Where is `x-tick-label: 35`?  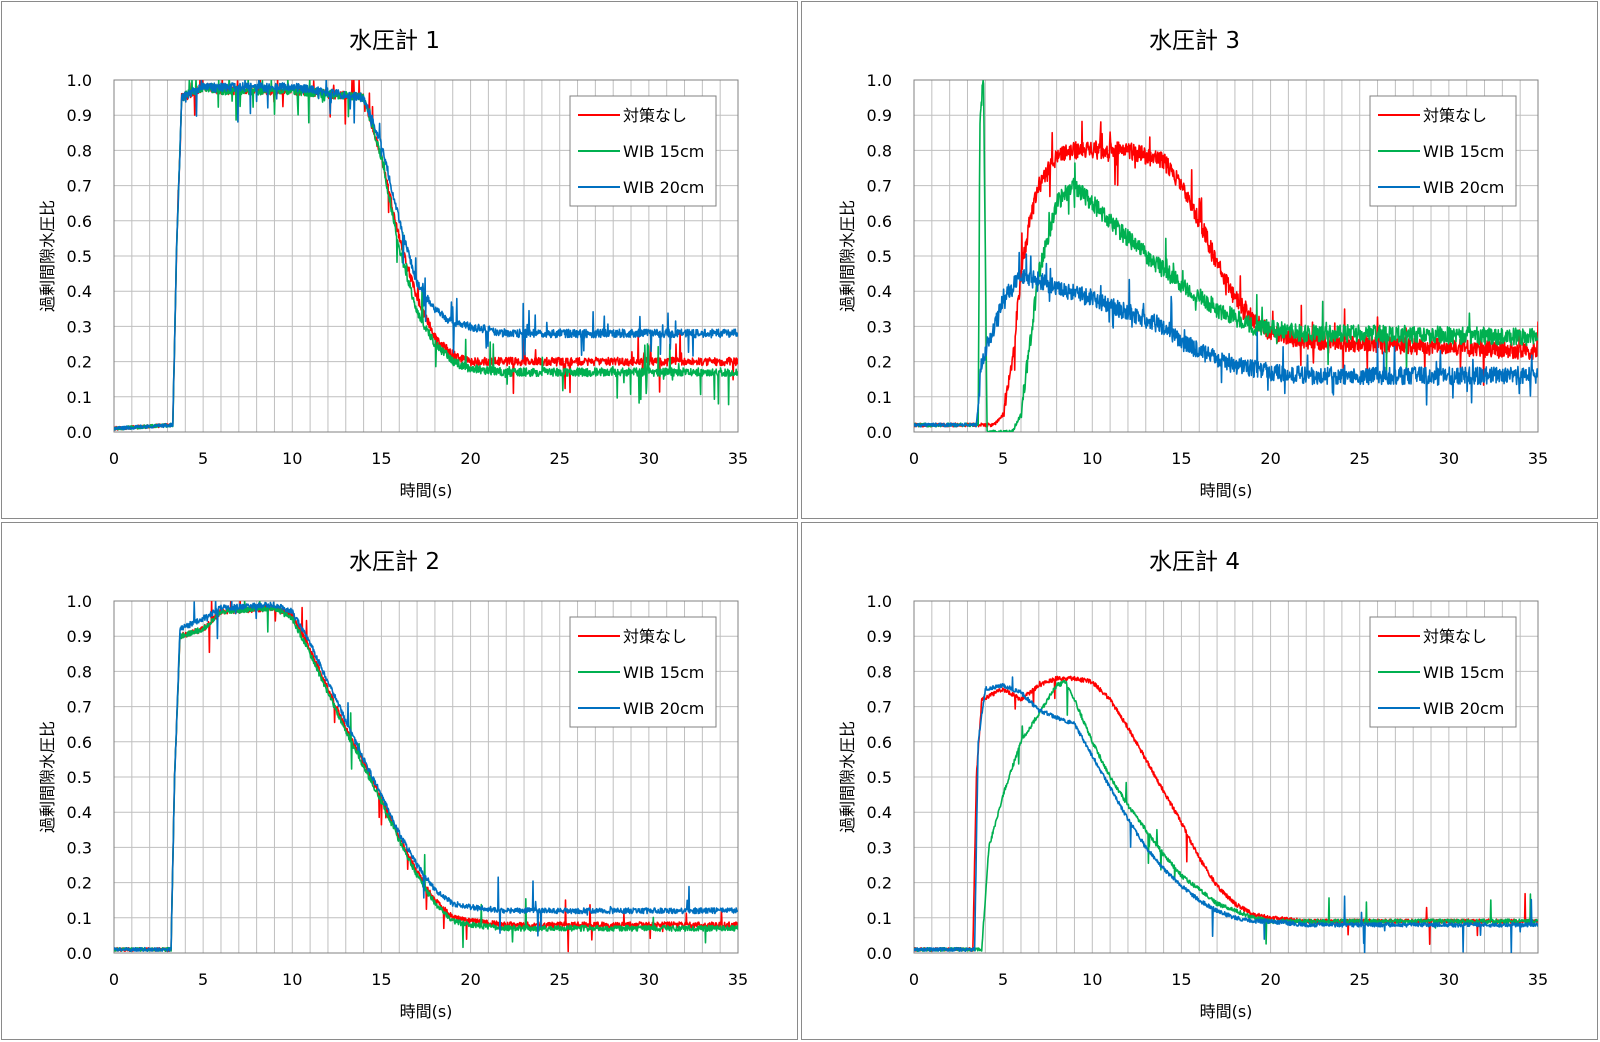
x-tick-label: 35 is located at coordinates (738, 979).